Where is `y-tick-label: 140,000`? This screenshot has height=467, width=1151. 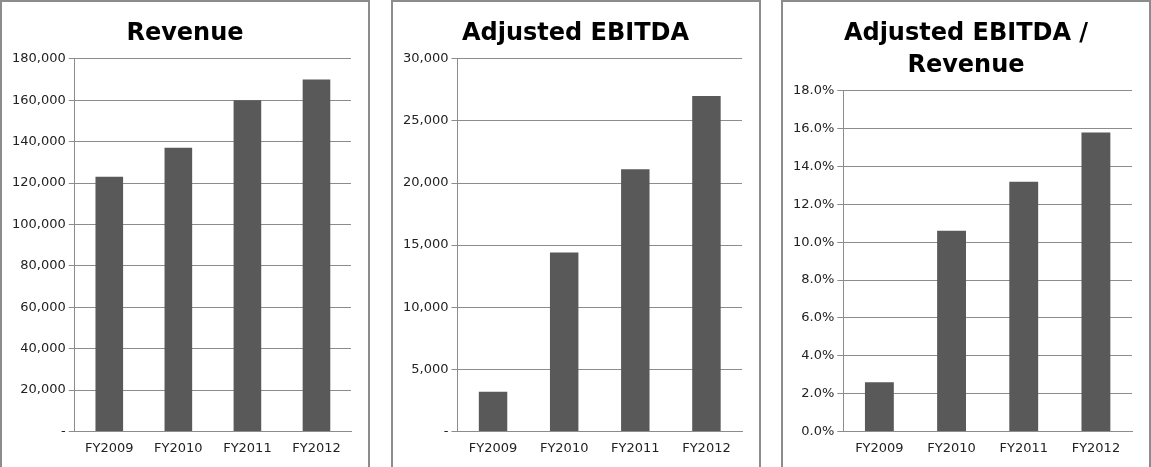 y-tick-label: 140,000 is located at coordinates (38, 140).